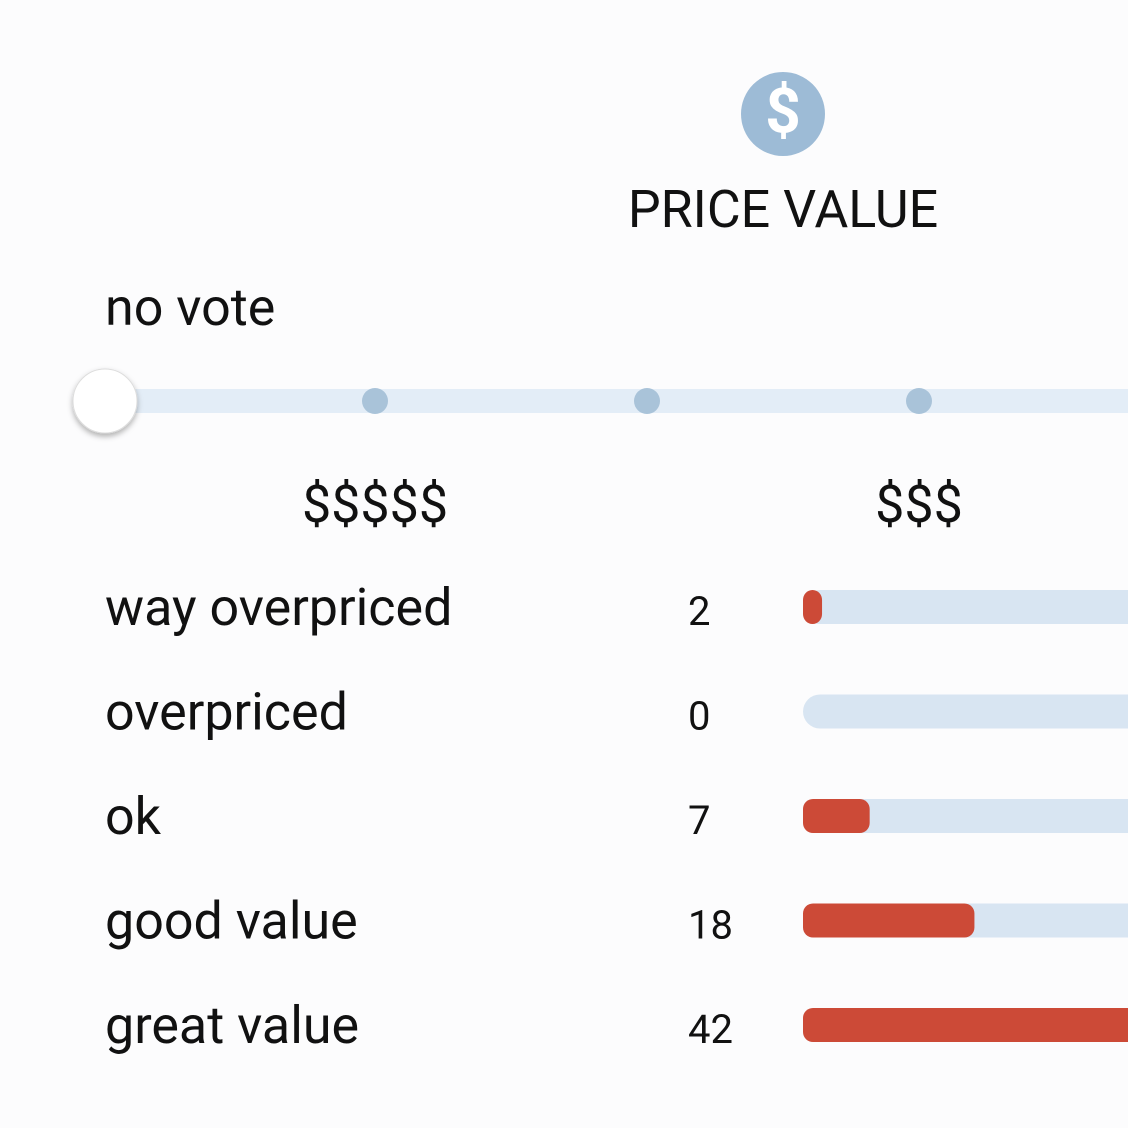  I want to click on slider-track, so click(616, 401).